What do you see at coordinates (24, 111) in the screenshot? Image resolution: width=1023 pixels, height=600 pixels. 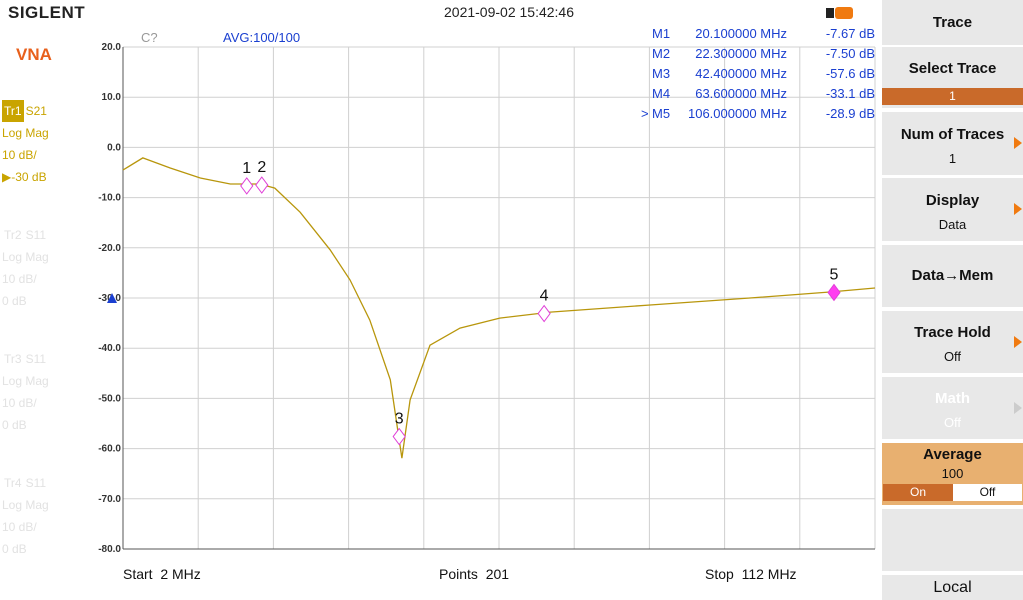 I see `trace-line: Tr1 S21` at bounding box center [24, 111].